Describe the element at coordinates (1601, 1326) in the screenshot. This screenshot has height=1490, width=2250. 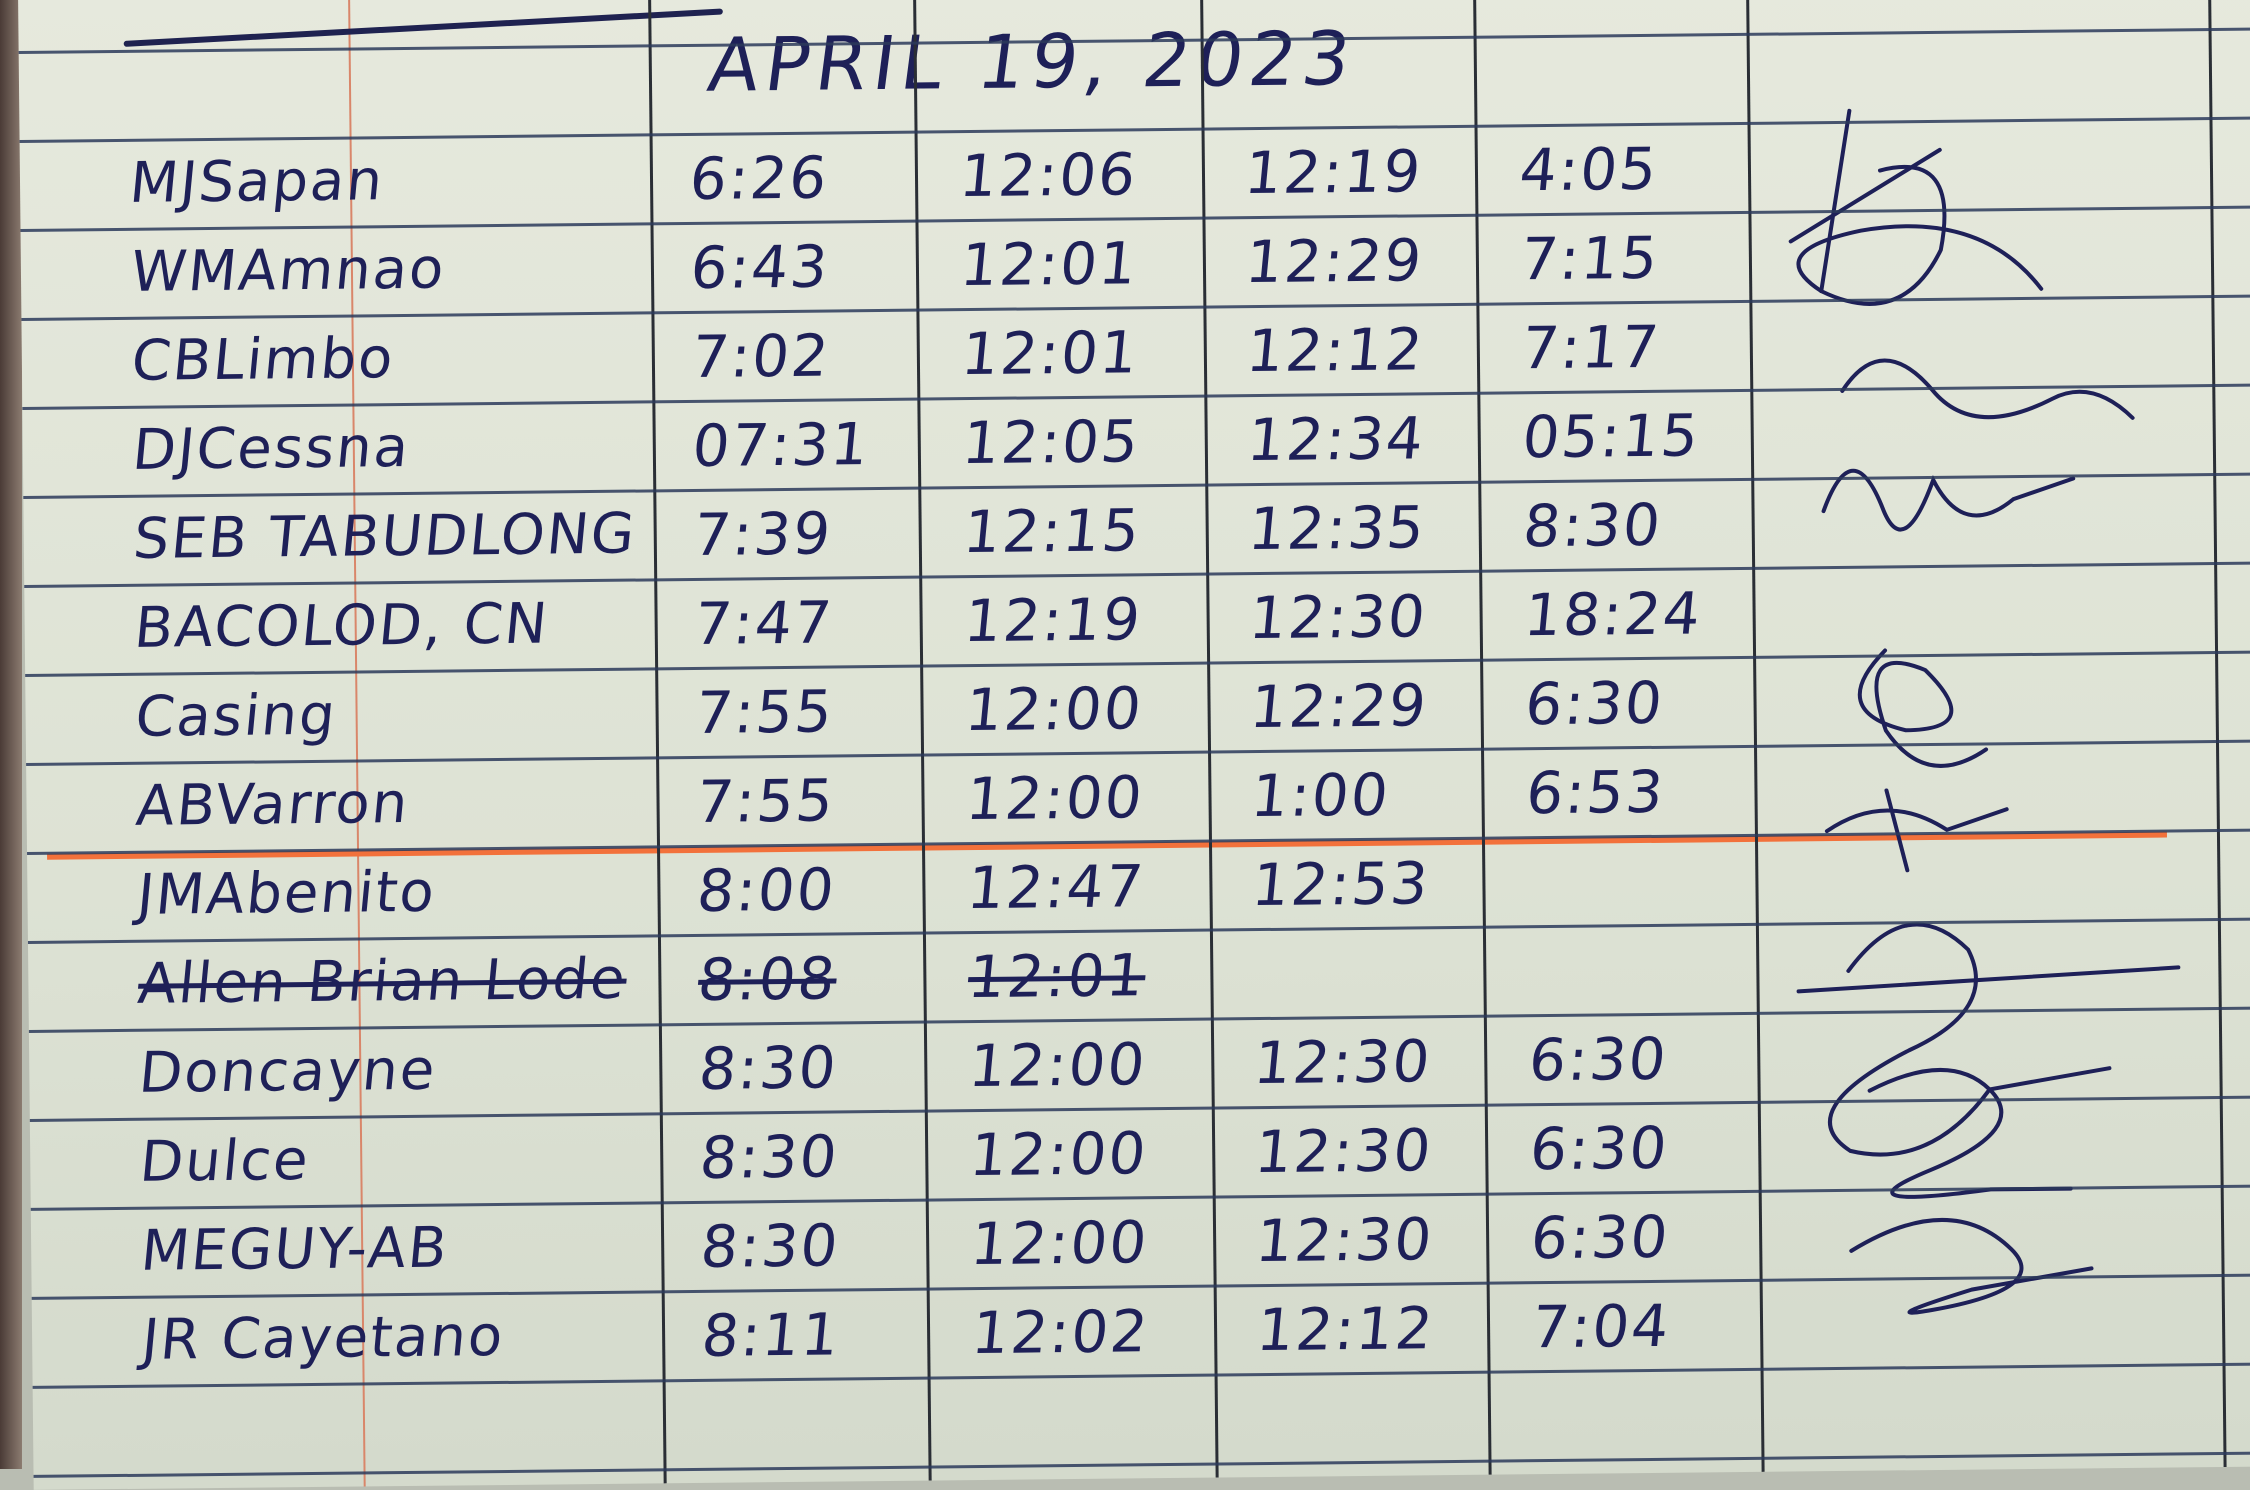
I see `time-out-pm: 7:04` at that location.